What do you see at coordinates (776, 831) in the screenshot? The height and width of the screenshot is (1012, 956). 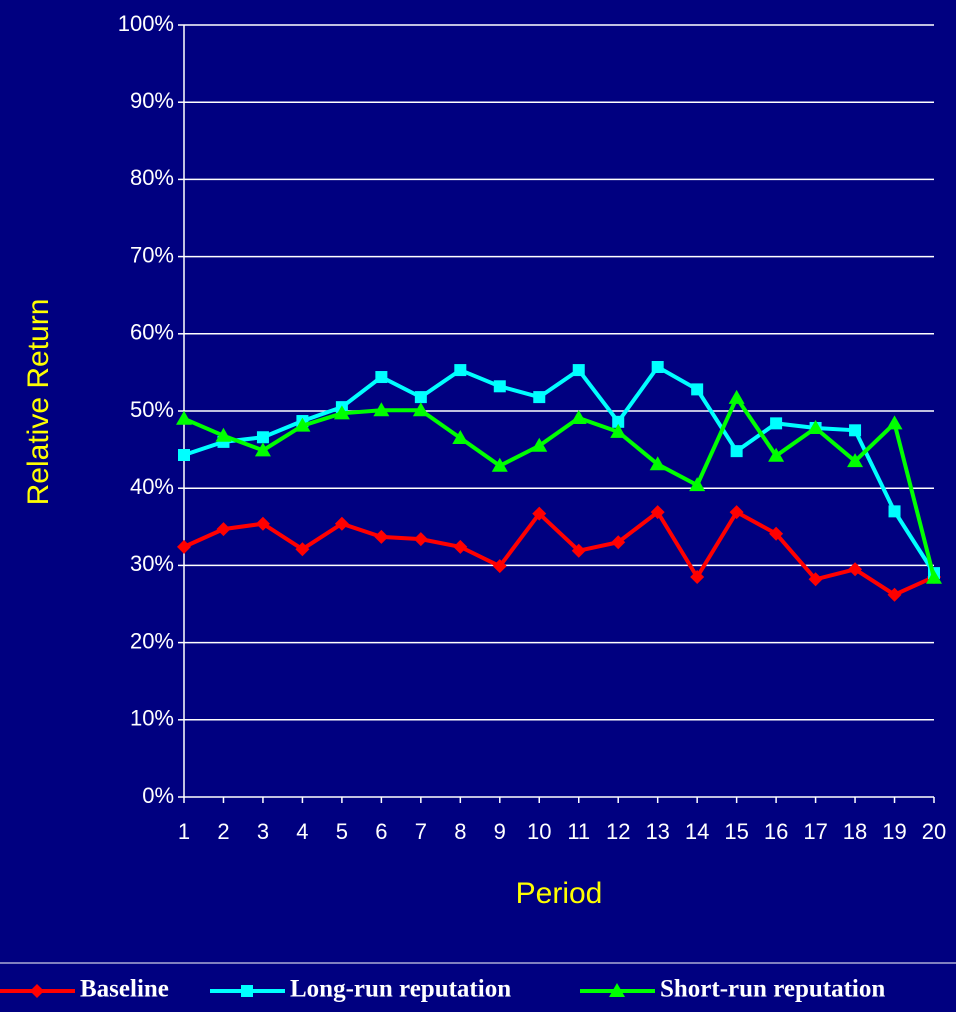 I see `x-tick-label: 16` at bounding box center [776, 831].